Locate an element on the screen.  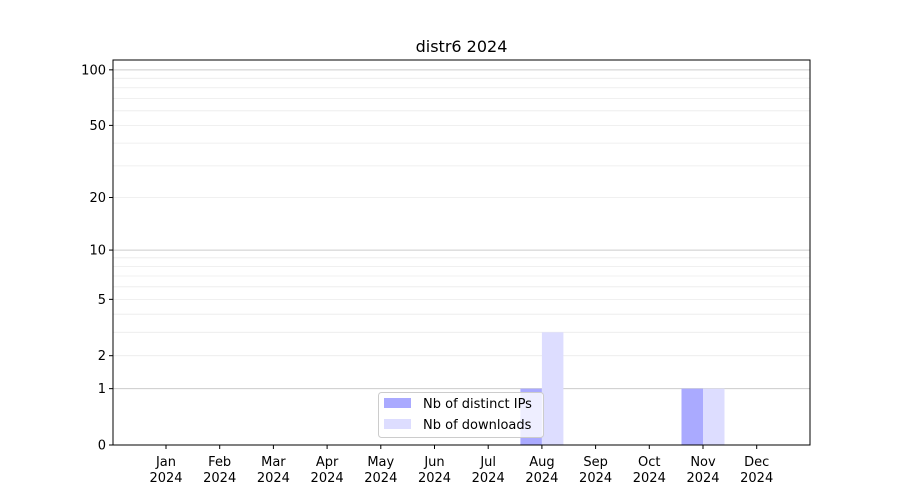
chart-title: distr6 2024 is located at coordinates (462, 46).